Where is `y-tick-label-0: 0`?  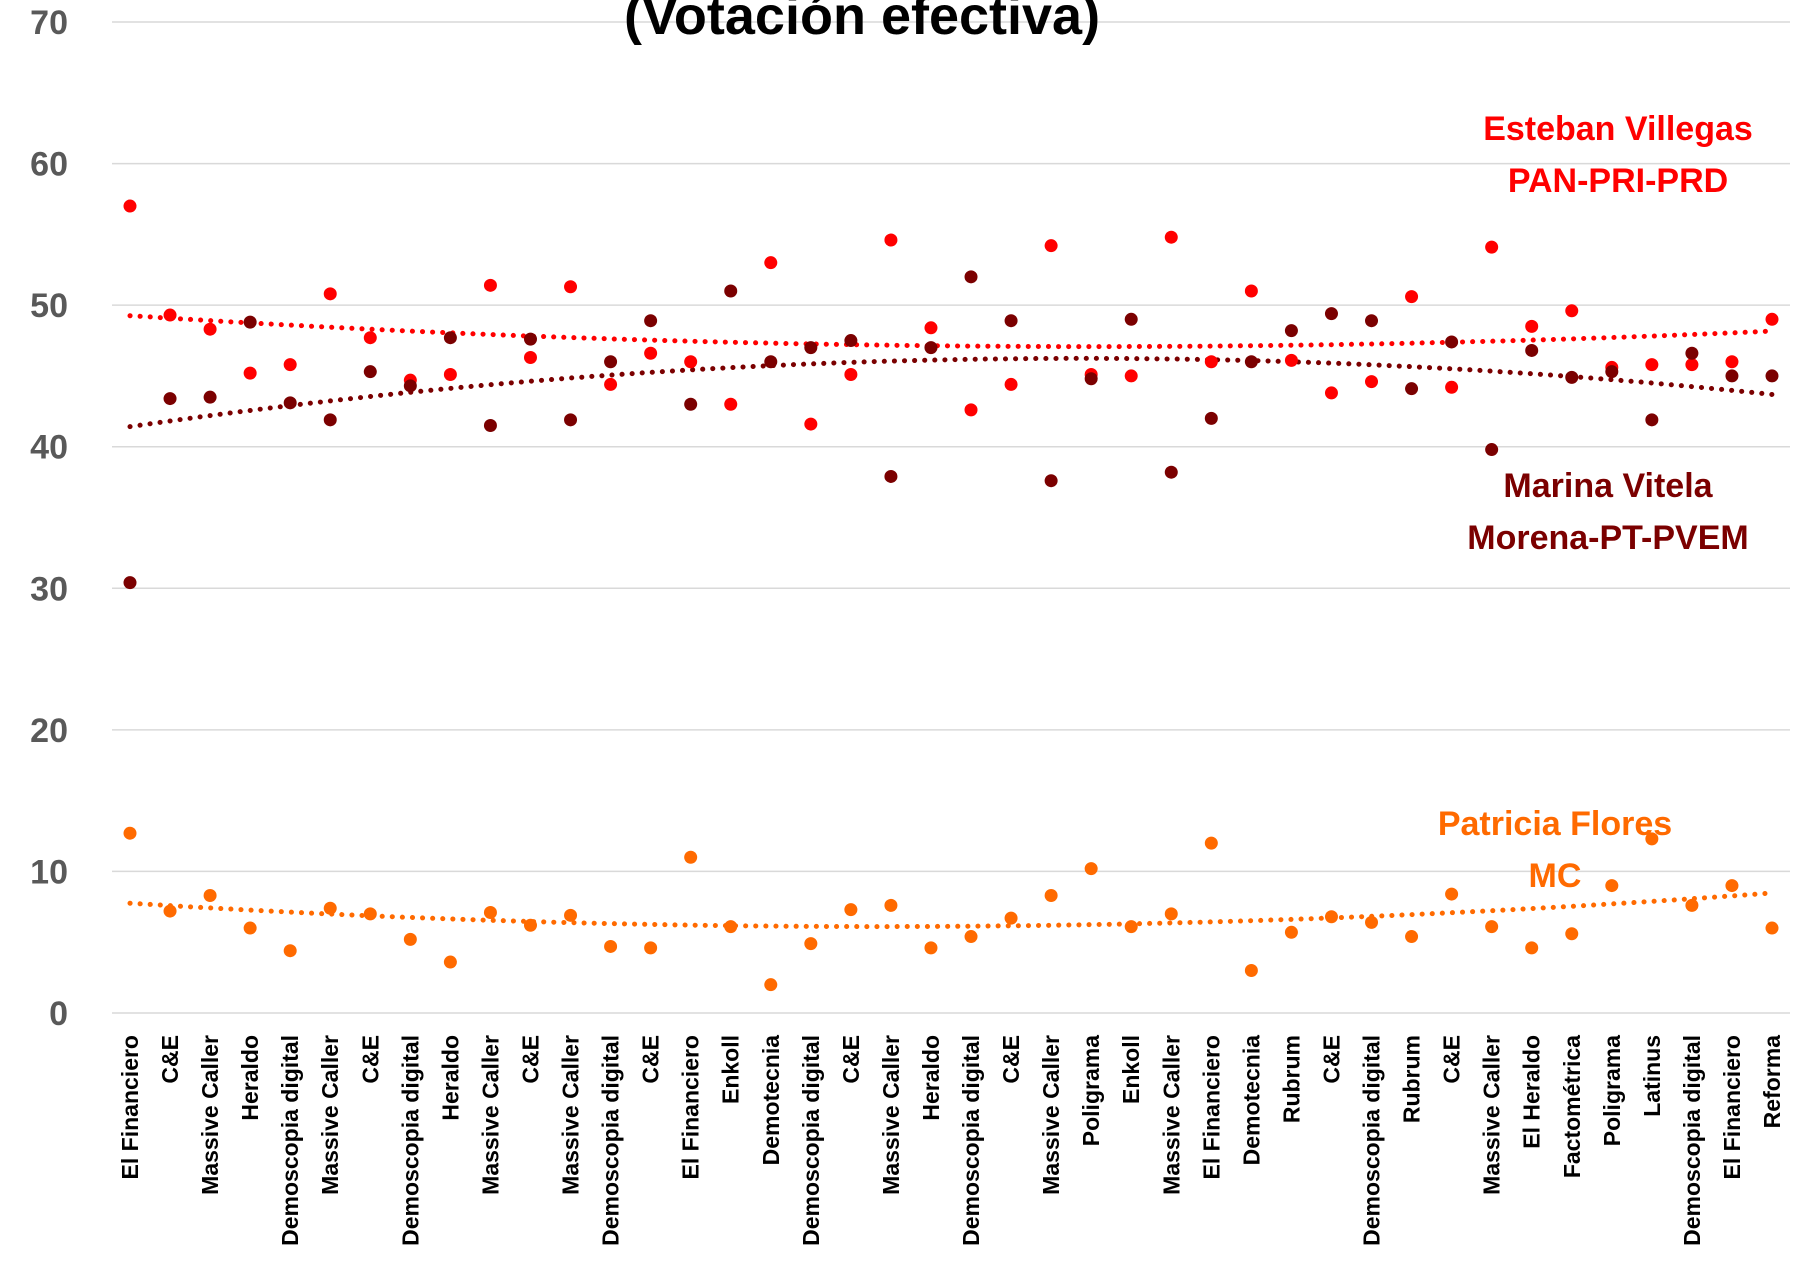
y-tick-label-0: 0 is located at coordinates (58, 1014).